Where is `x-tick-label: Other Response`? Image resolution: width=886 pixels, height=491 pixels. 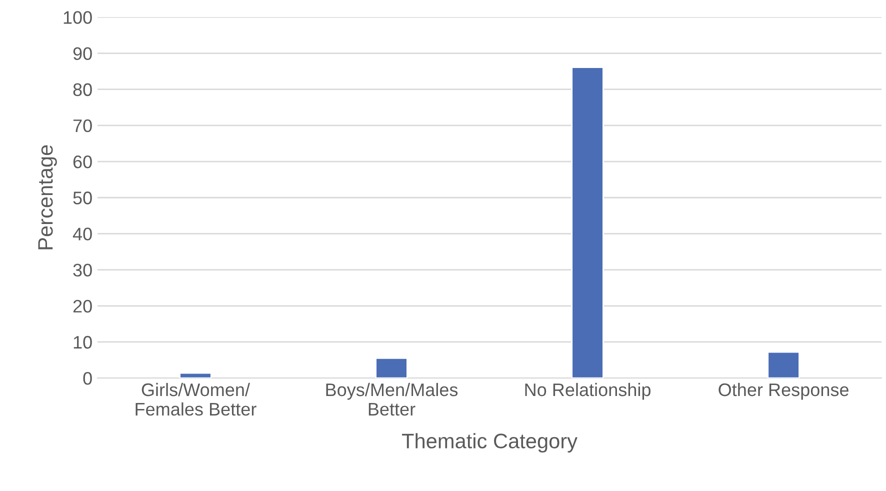
x-tick-label: Other Response is located at coordinates (783, 391).